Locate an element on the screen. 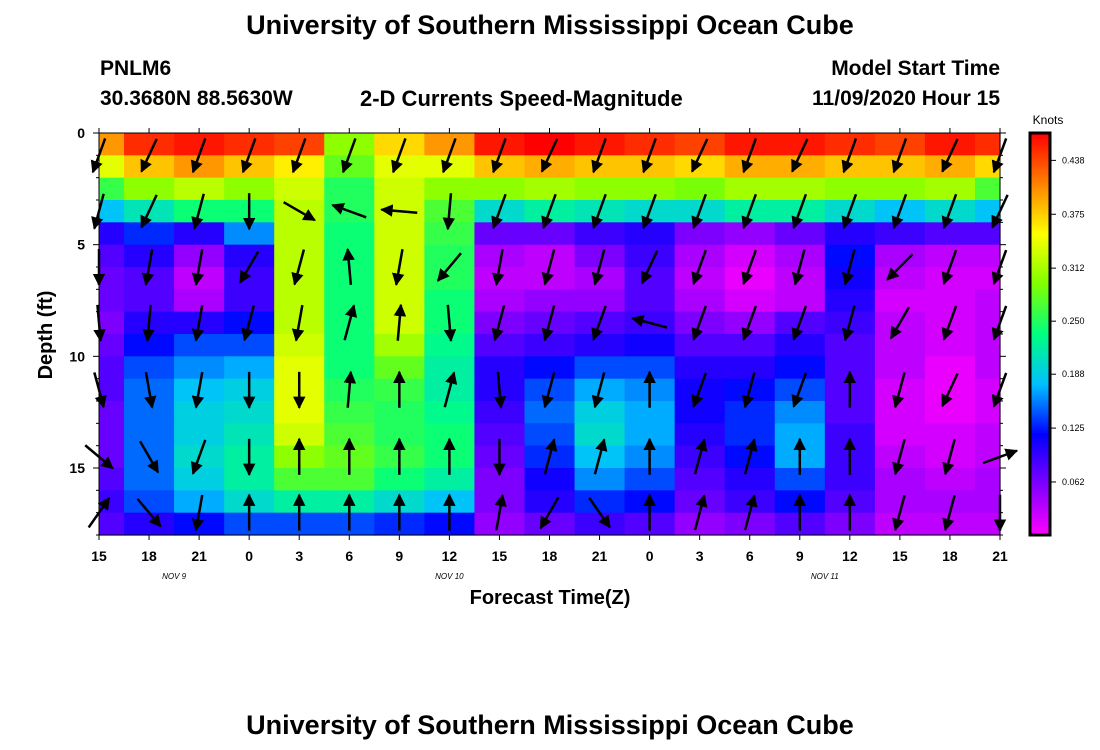 The image size is (1100, 750). y-axis-label: Depth (ft) is located at coordinates (46, 335).